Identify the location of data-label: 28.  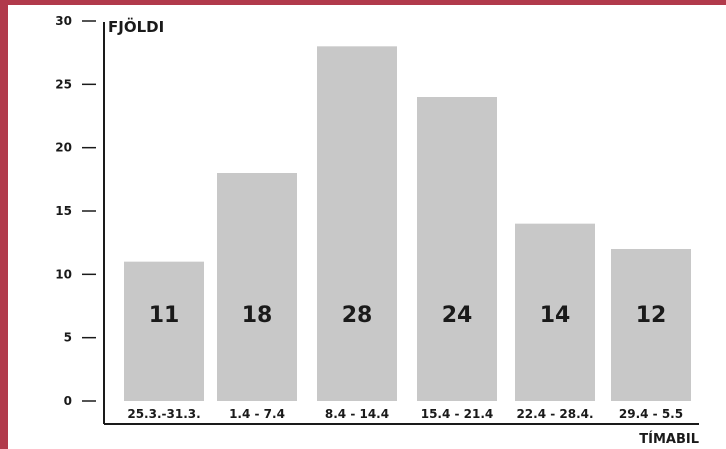
(357, 315).